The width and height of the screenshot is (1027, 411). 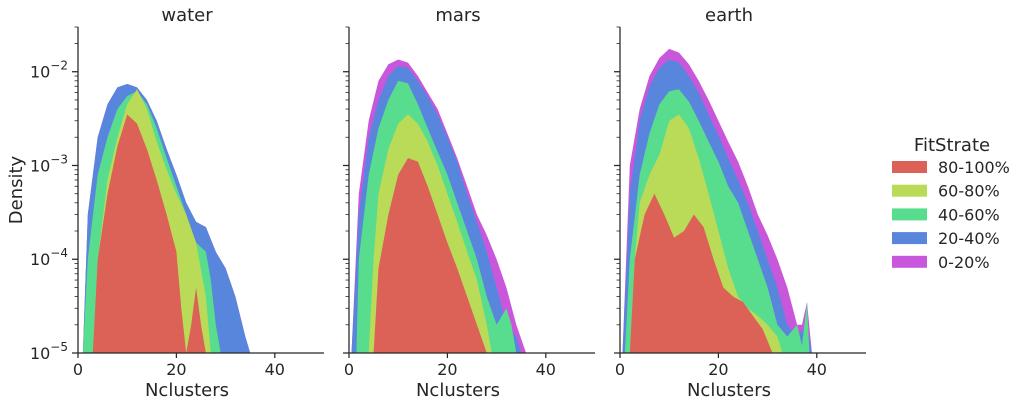 I want to click on area-water-80-100%, so click(x=149, y=233).